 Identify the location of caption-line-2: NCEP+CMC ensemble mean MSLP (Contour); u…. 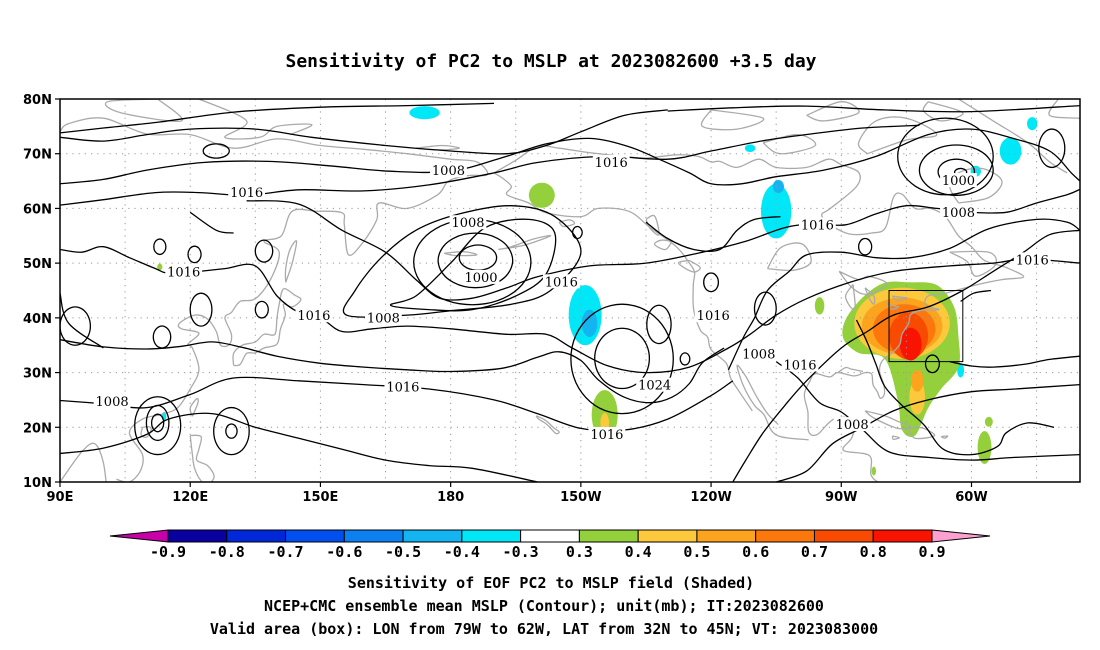
(544, 606).